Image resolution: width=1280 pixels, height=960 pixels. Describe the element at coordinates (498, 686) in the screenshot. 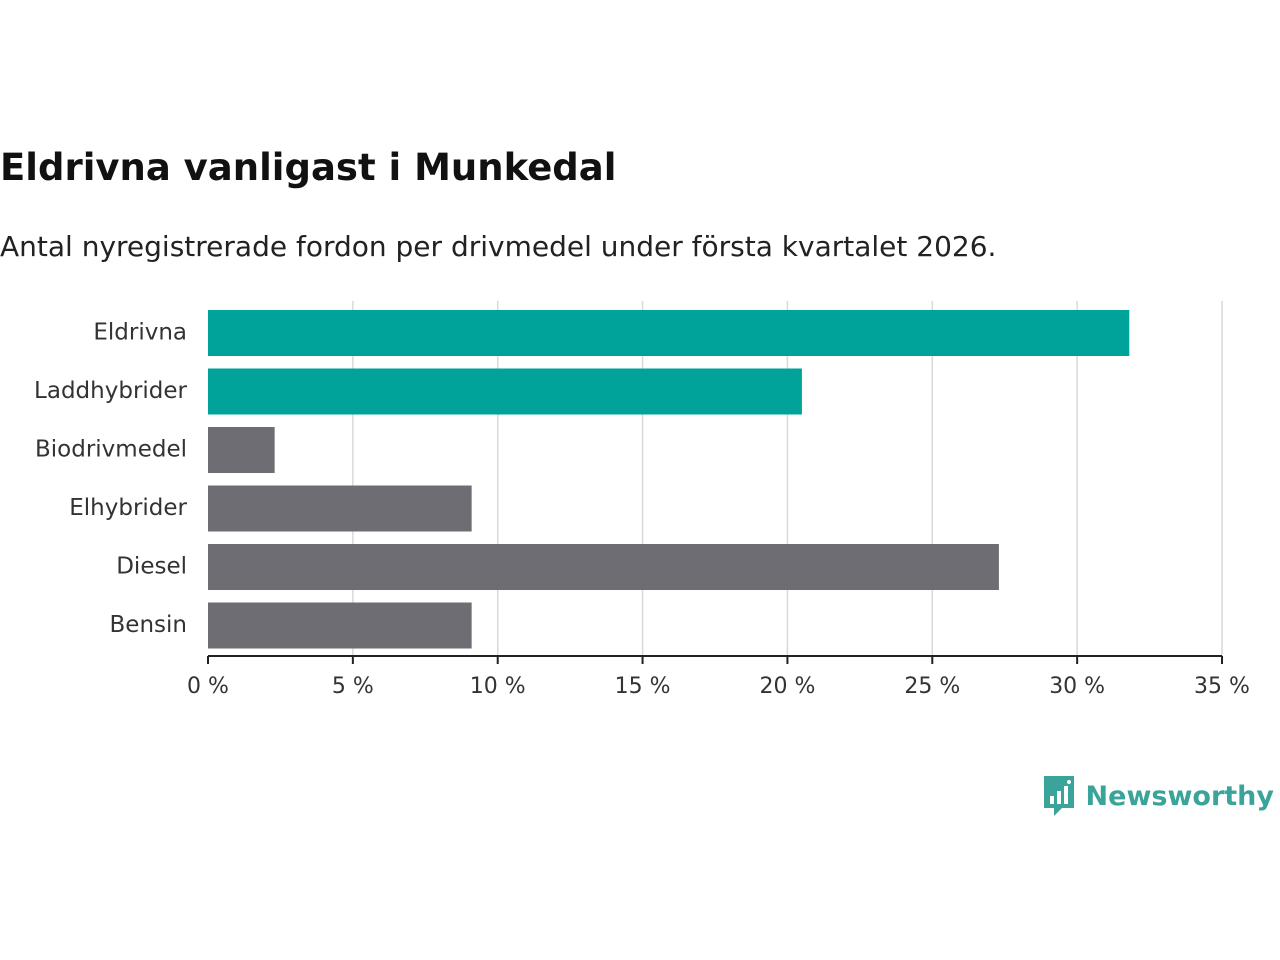

I see `x-tick-label: 10 %` at that location.